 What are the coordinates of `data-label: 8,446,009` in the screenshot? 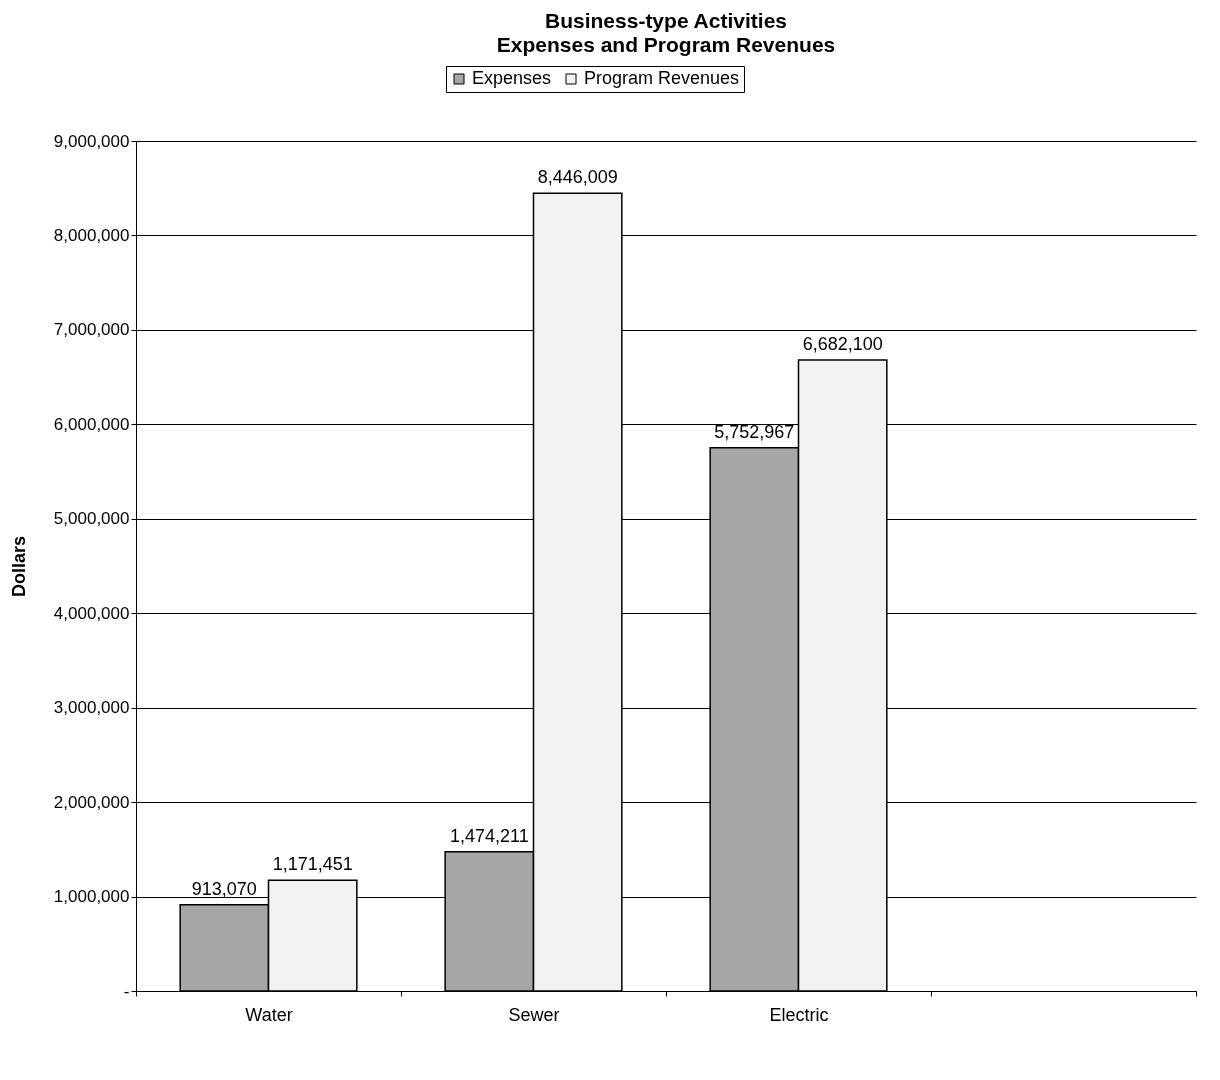 It's located at (577, 177).